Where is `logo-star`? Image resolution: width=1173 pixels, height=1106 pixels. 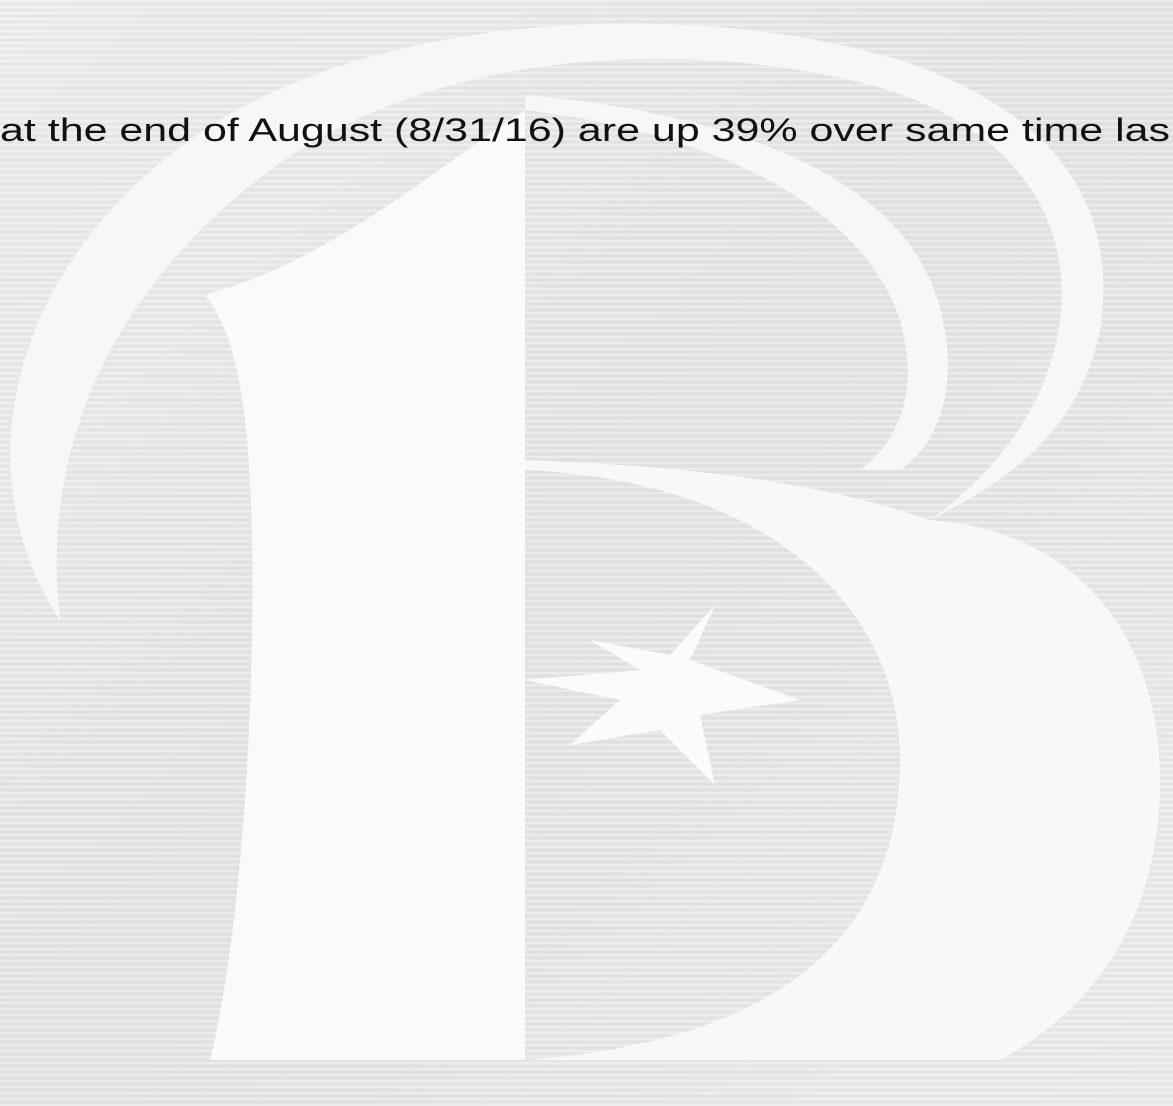
logo-star is located at coordinates (662, 695).